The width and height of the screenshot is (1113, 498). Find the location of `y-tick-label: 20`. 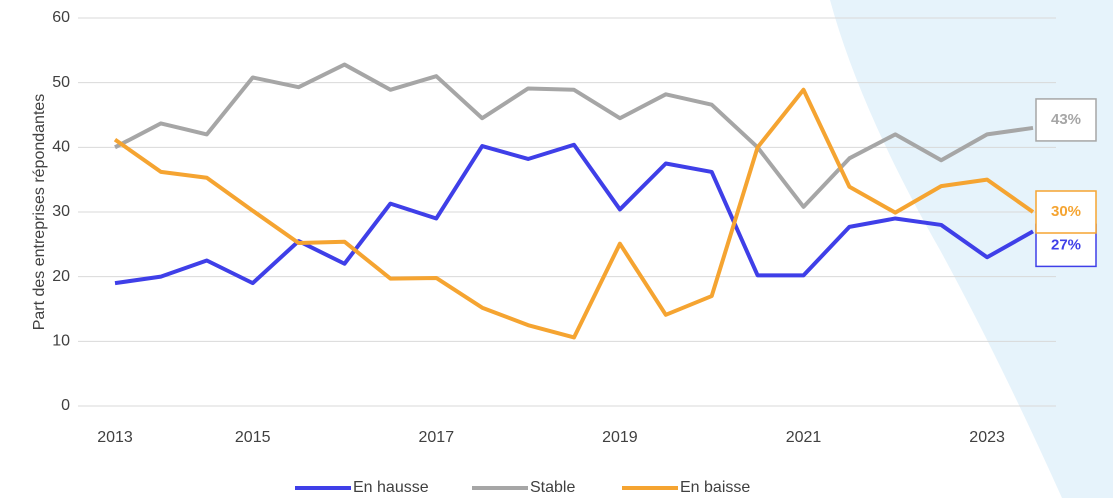

y-tick-label: 20 is located at coordinates (61, 276).